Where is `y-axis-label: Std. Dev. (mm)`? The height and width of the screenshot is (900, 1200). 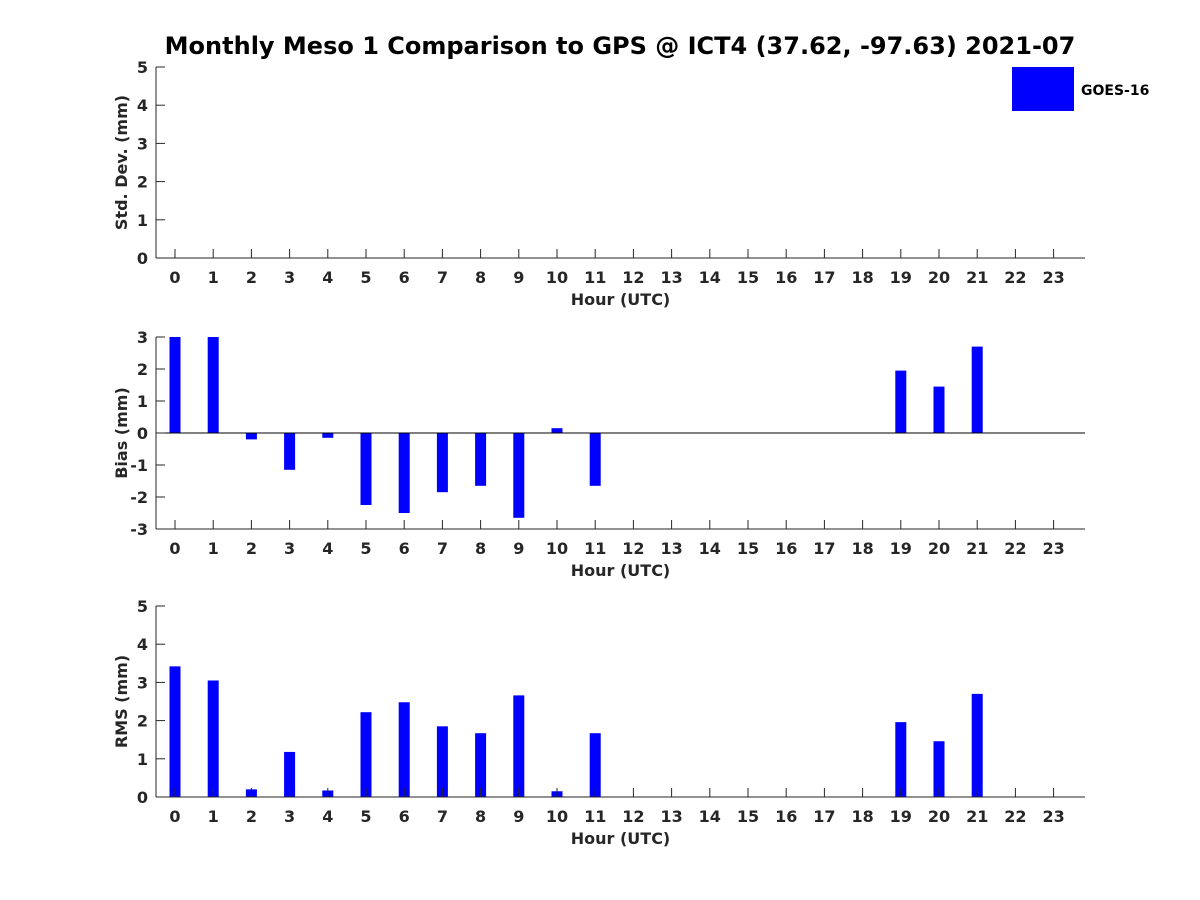
y-axis-label: Std. Dev. (mm) is located at coordinates (121, 162).